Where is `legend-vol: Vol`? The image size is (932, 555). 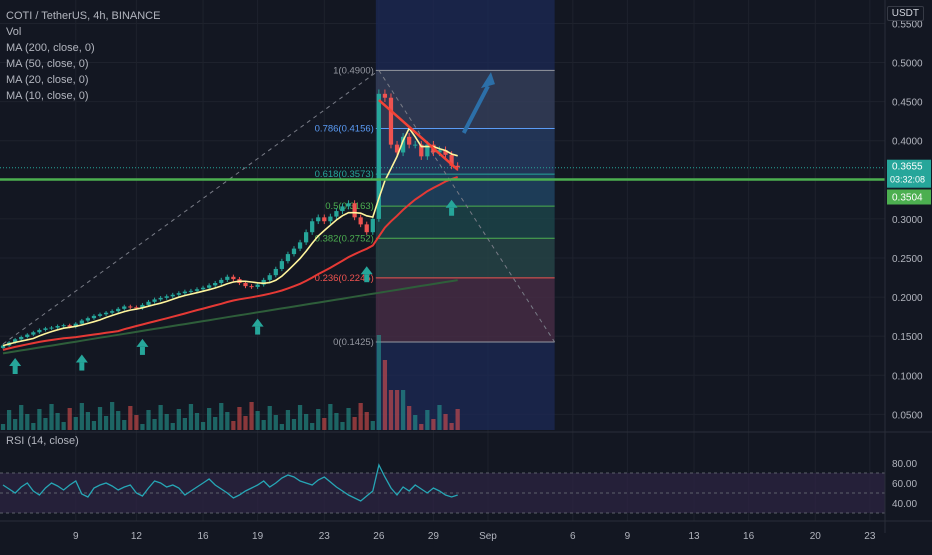
legend-vol: Vol is located at coordinates (14, 32).